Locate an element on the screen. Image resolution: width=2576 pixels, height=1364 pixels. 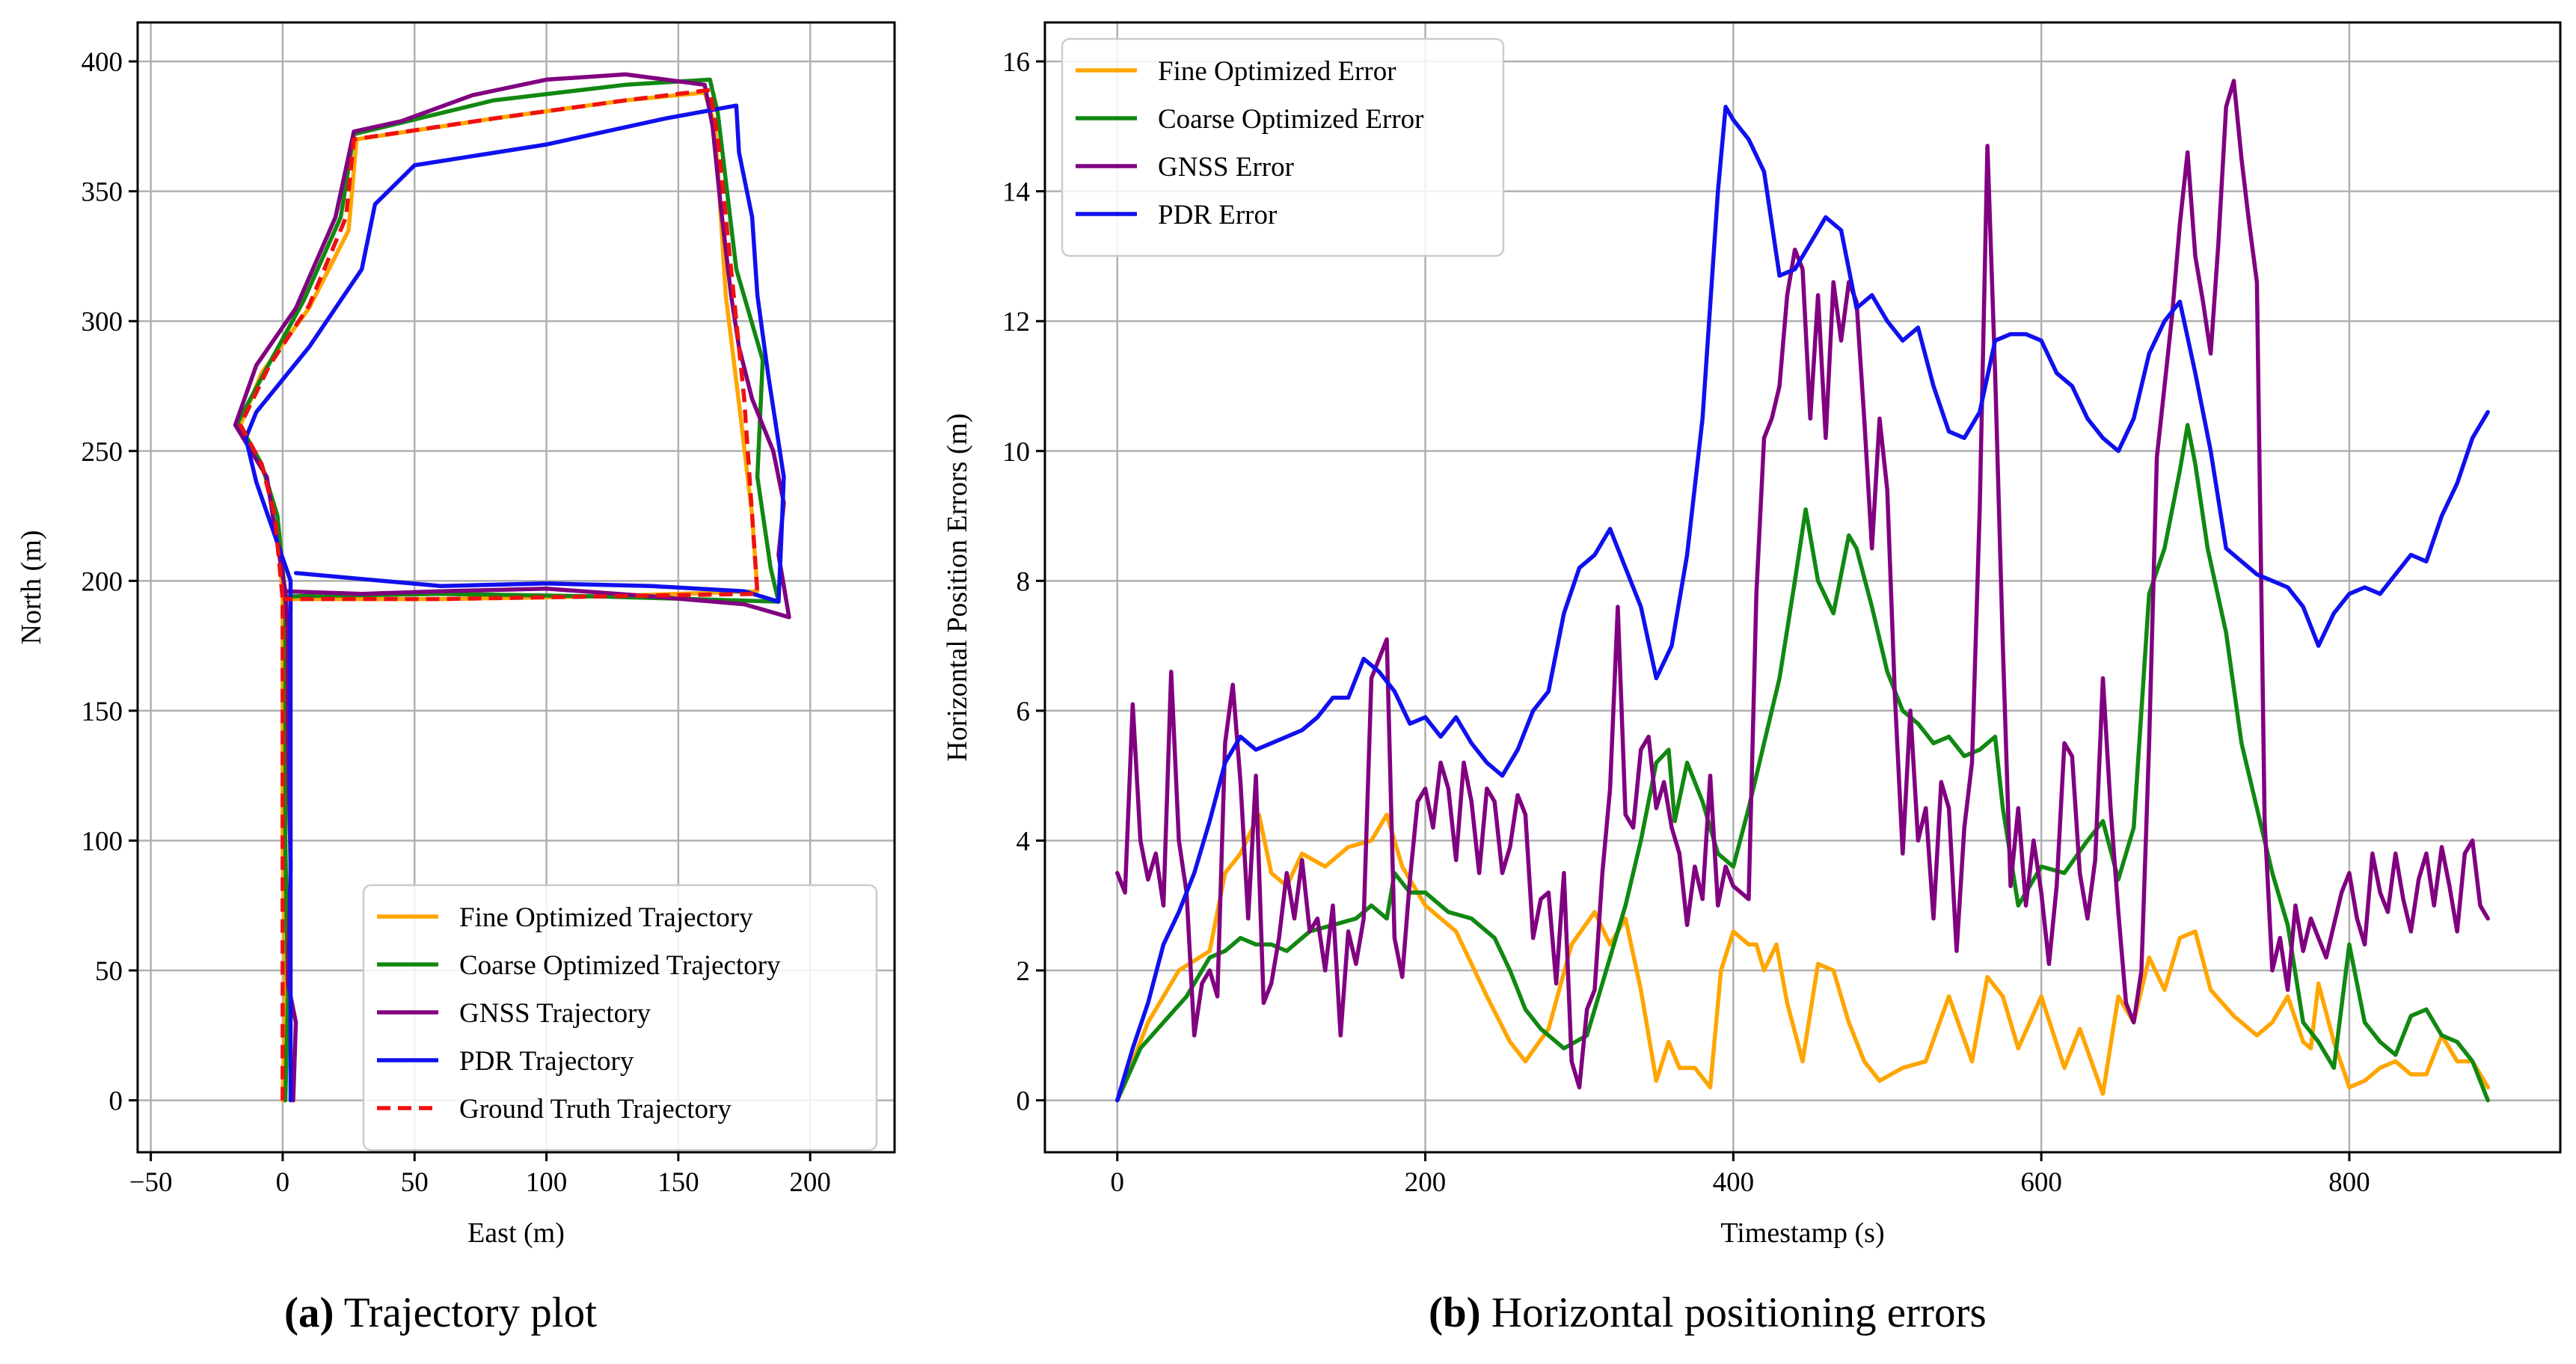
error-x-label: Timestamp (s) is located at coordinates (1802, 1233).